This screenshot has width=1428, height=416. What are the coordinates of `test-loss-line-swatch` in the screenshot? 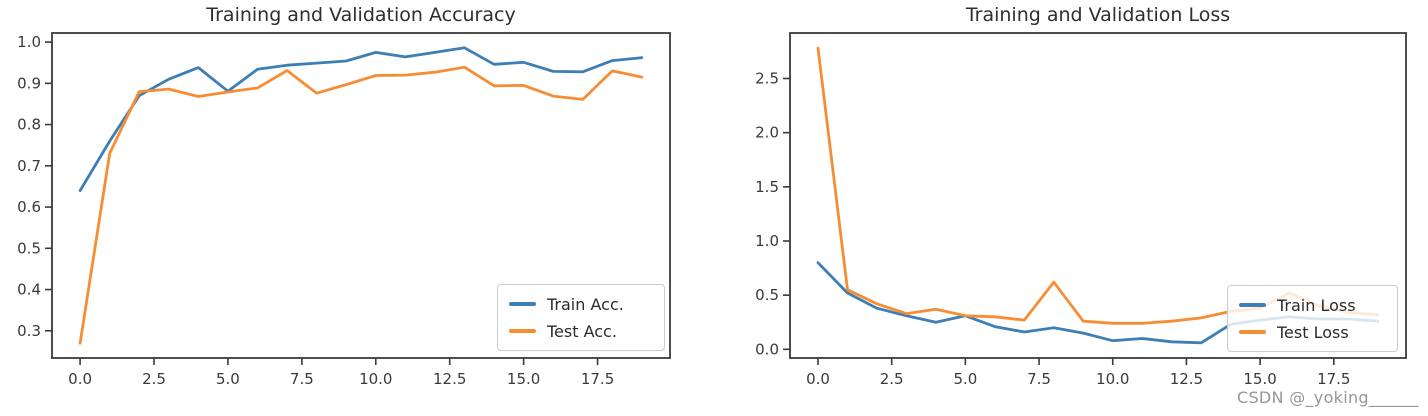 It's located at (1252, 332).